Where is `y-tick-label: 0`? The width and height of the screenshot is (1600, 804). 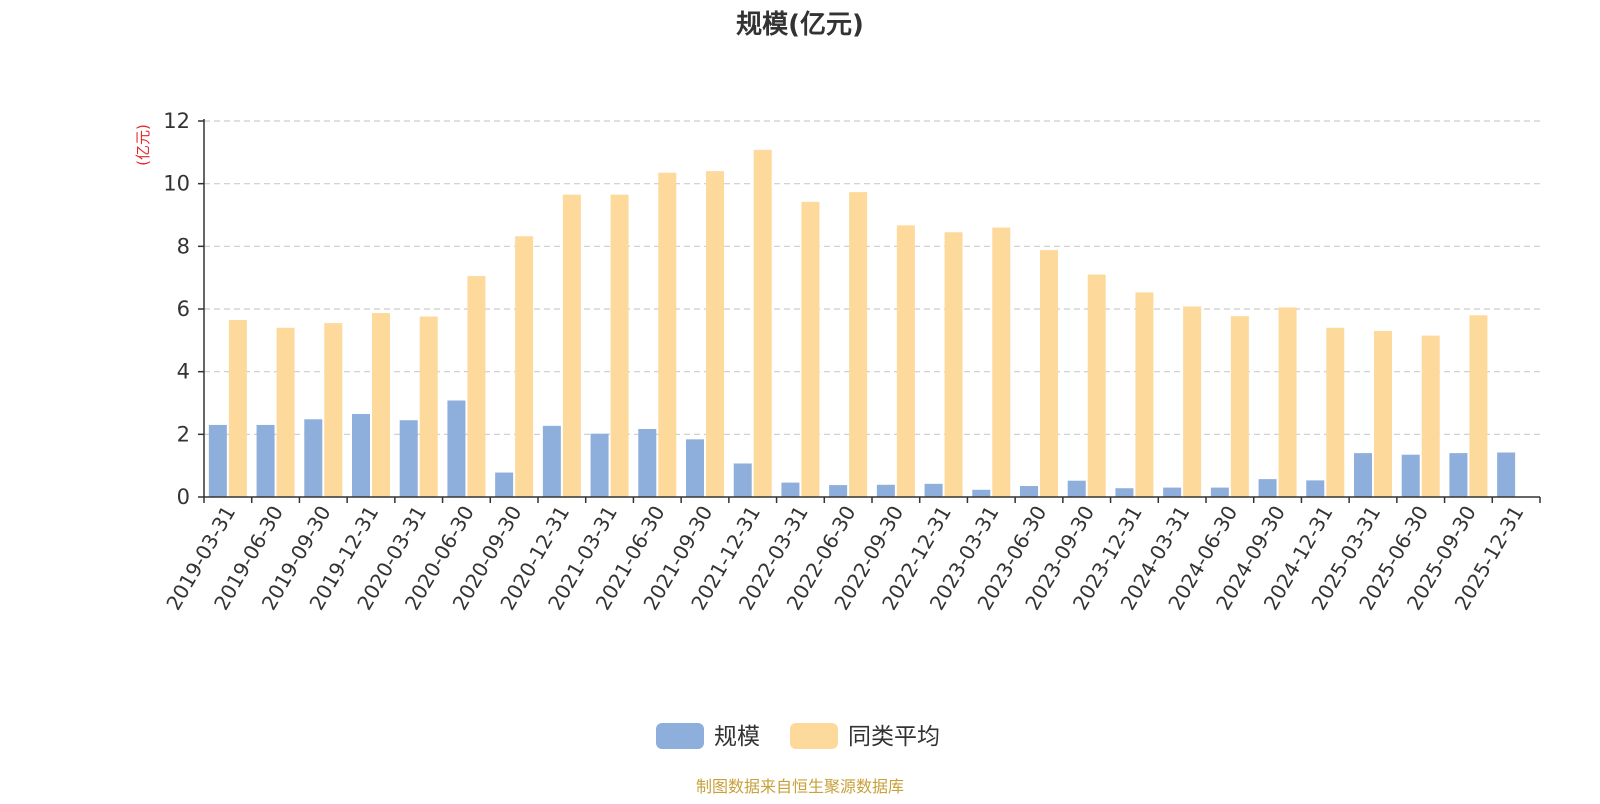
y-tick-label: 0 is located at coordinates (183, 497).